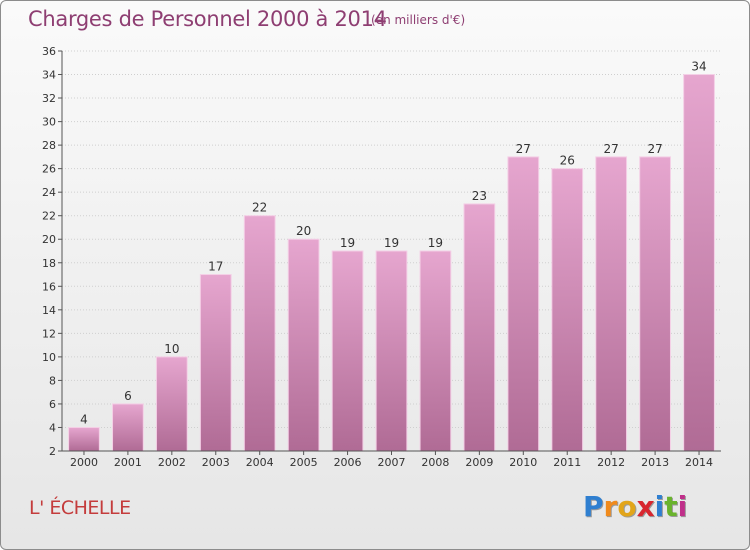  Describe the element at coordinates (84, 419) in the screenshot. I see `data-label: 4` at that location.